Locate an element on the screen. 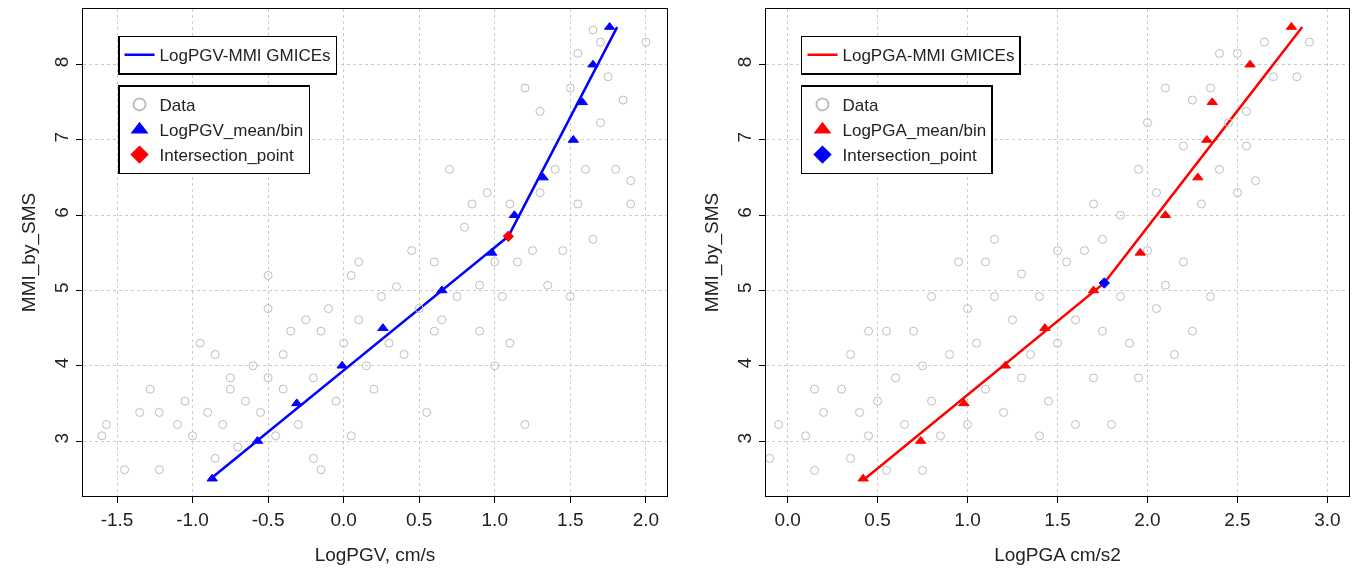 The width and height of the screenshot is (1354, 583). x-tick-label: 2.5 is located at coordinates (1237, 519).